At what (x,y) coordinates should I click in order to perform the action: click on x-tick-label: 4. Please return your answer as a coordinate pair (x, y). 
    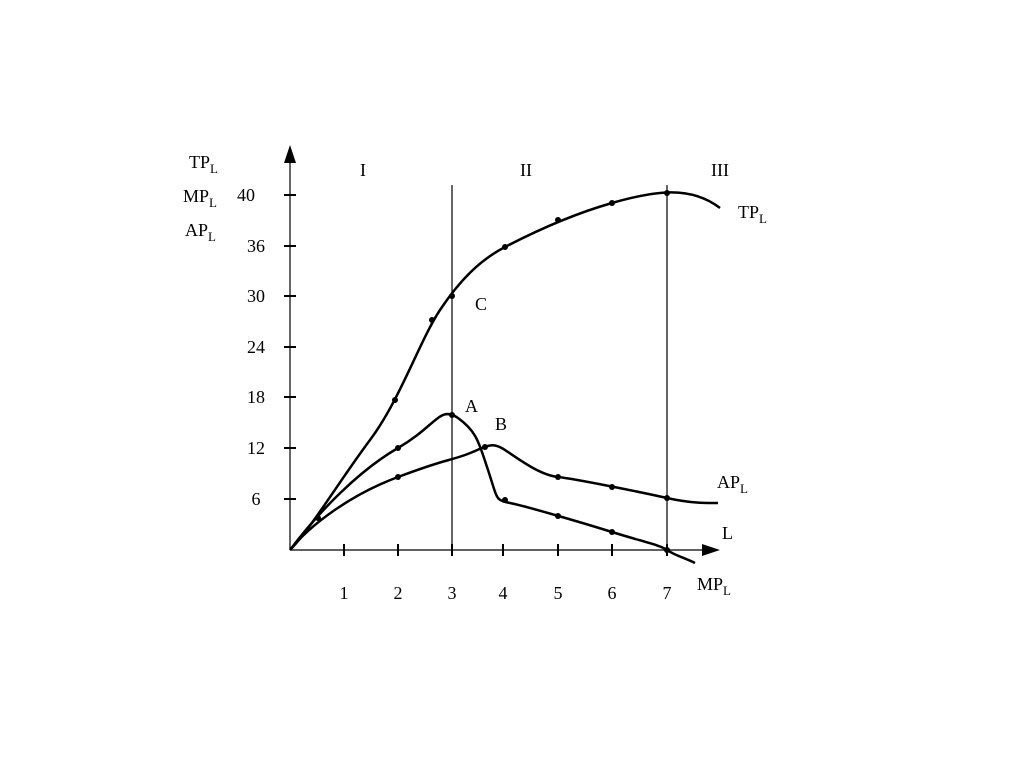
    Looking at the image, I should click on (503, 593).